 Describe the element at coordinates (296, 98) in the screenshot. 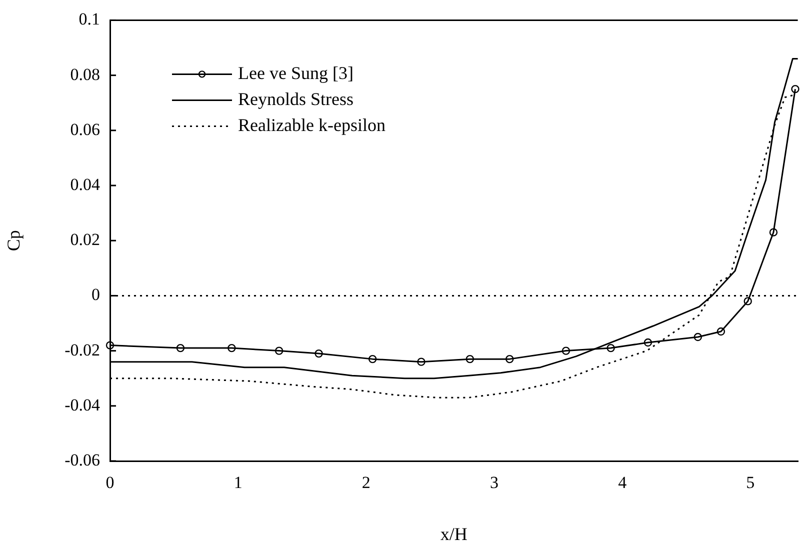

I see `legend-label: Reynolds Stress` at that location.